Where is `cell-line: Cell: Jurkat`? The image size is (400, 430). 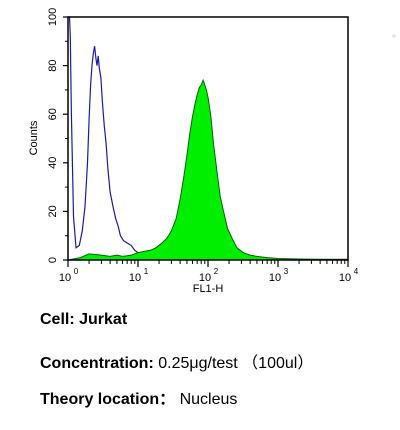
cell-line: Cell: Jurkat is located at coordinates (83, 320).